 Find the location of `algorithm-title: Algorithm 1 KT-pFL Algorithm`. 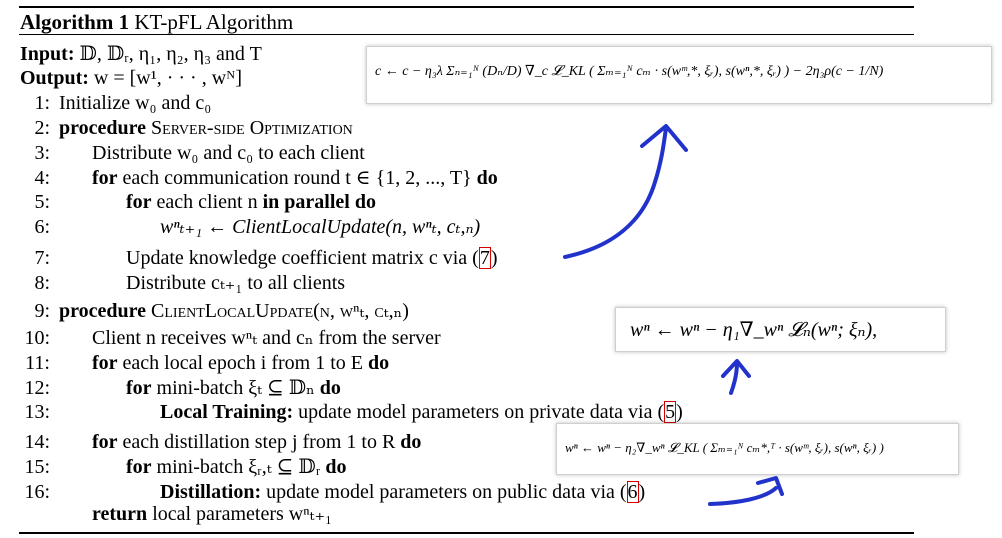

algorithm-title: Algorithm 1 KT-pFL Algorithm is located at coordinates (156, 22).